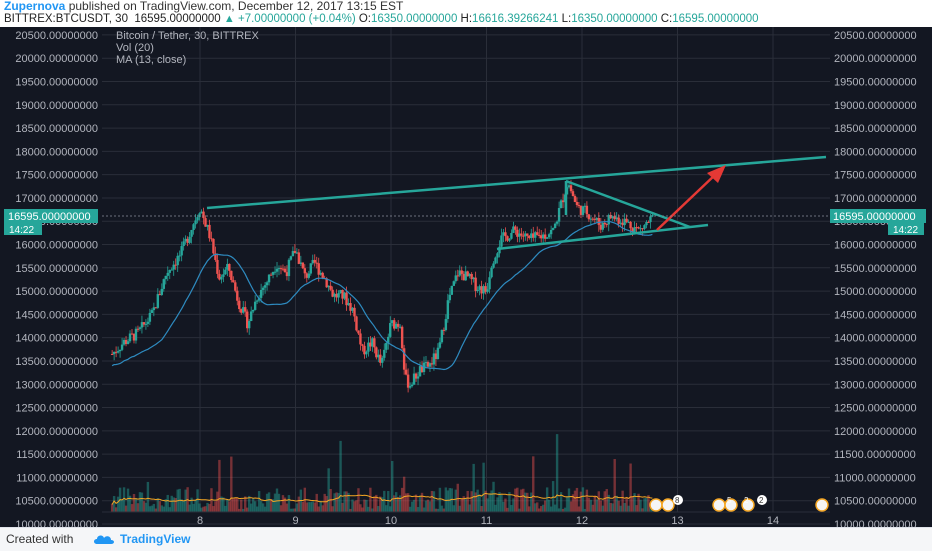 The image size is (932, 551). I want to click on price-tick-label: 15000.00000000, so click(56, 292).